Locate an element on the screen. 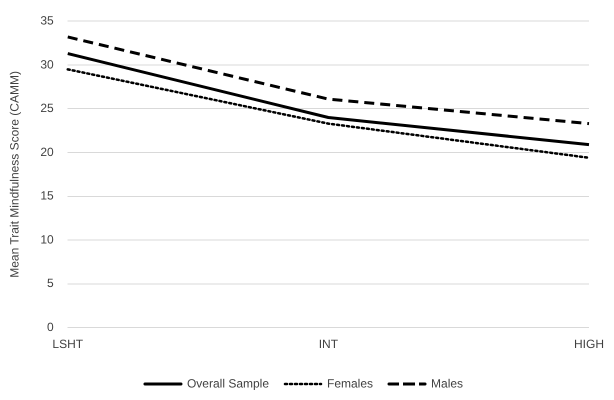  y-tick-label: 25 is located at coordinates (47, 108).